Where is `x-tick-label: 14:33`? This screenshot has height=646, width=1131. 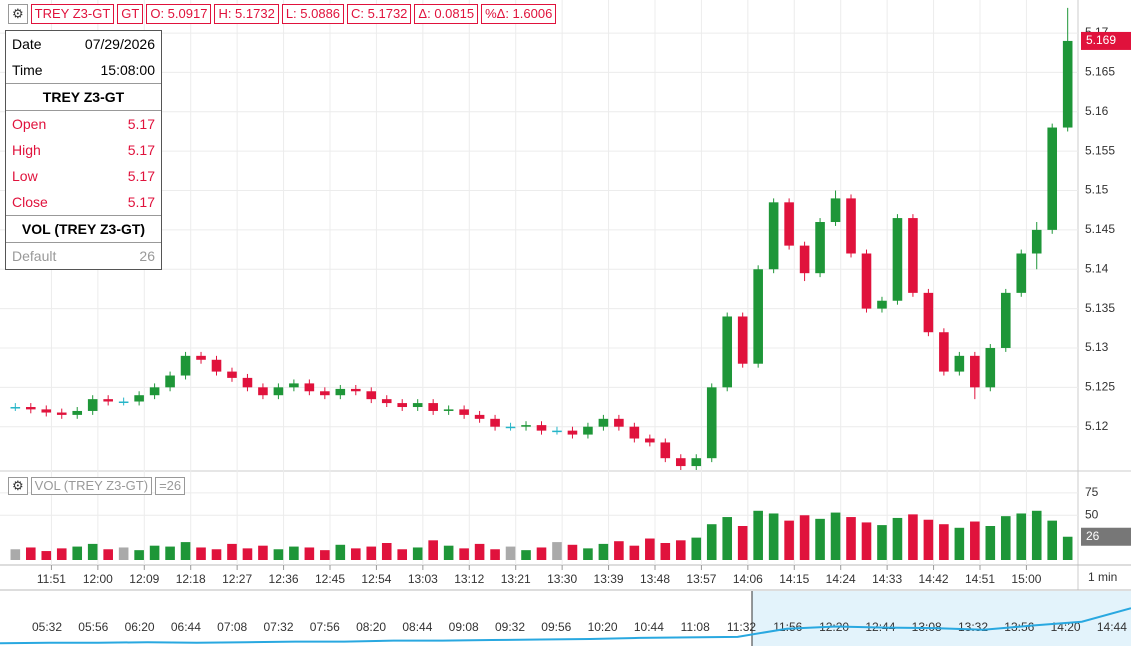 x-tick-label: 14:33 is located at coordinates (887, 579).